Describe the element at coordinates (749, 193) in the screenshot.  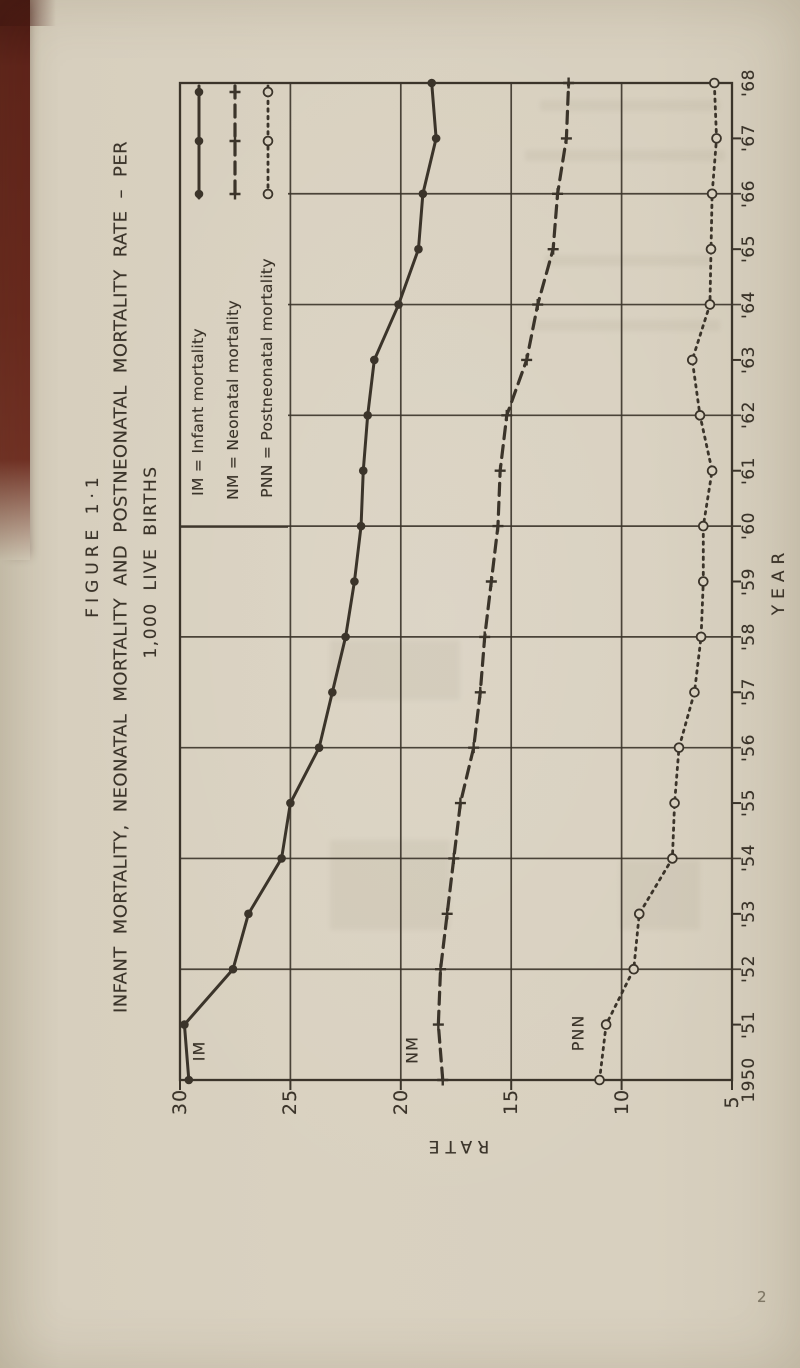
I see `year-tick-label: '66` at that location.